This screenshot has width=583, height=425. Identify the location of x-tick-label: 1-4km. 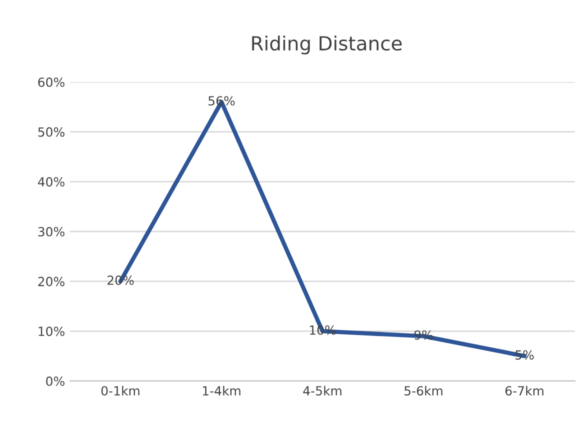
(221, 391).